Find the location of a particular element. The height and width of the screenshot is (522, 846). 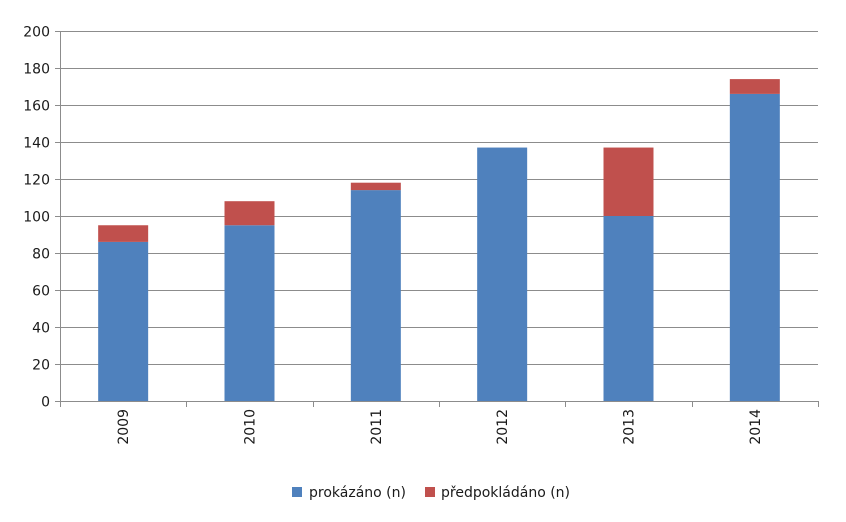

x-tick-label: 2014 is located at coordinates (756, 427).